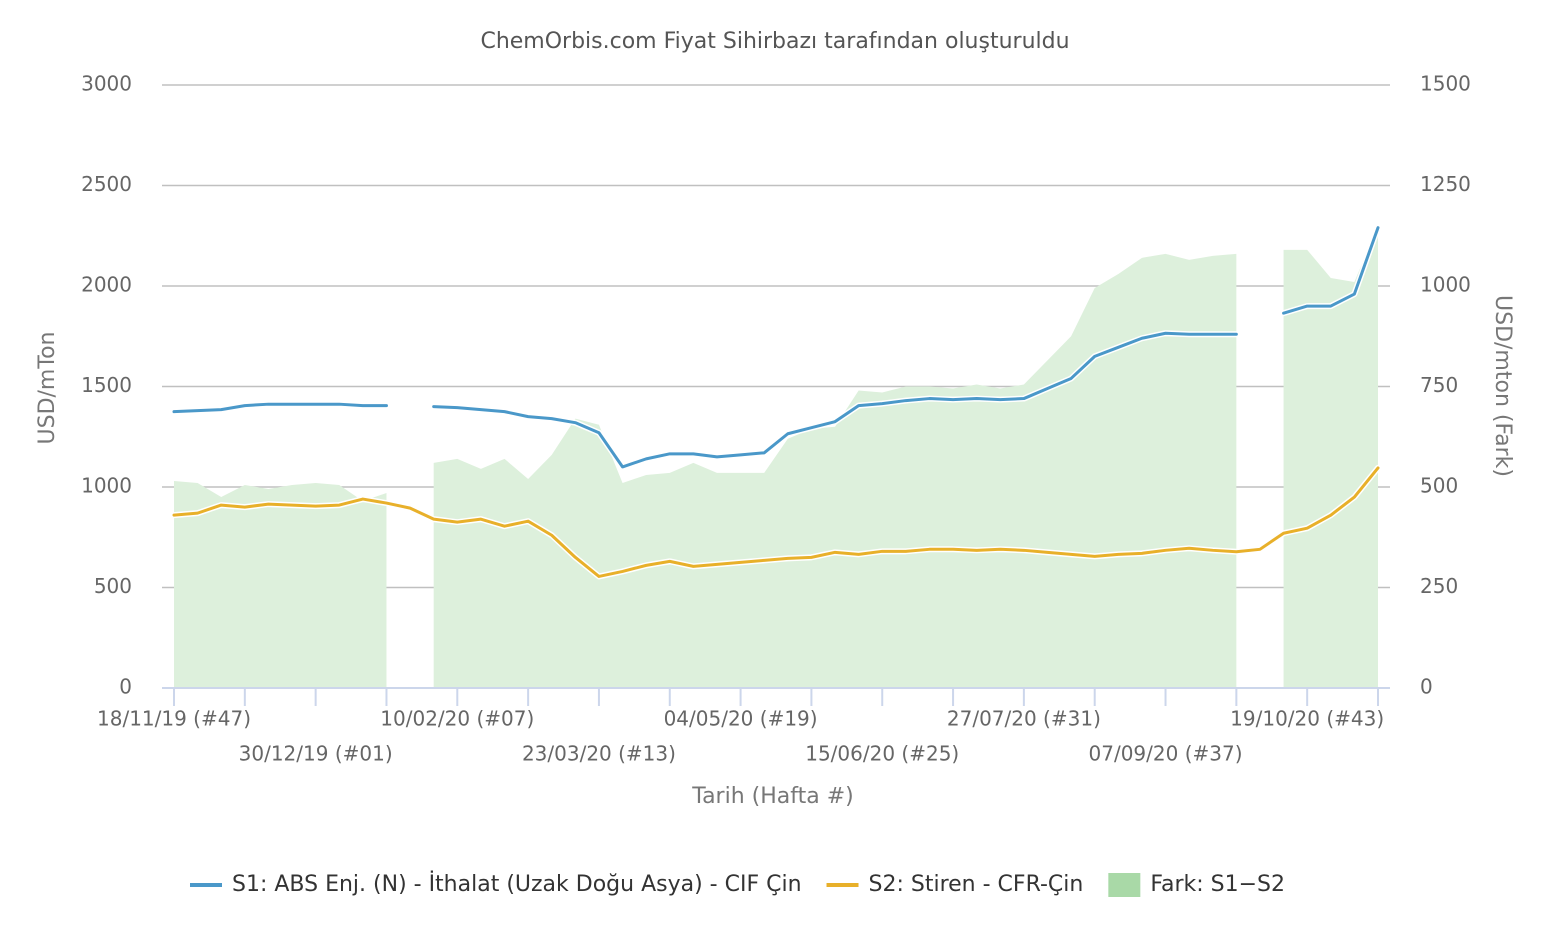 The height and width of the screenshot is (930, 1552). Describe the element at coordinates (106, 486) in the screenshot. I see `y-tick-label: 1000` at that location.